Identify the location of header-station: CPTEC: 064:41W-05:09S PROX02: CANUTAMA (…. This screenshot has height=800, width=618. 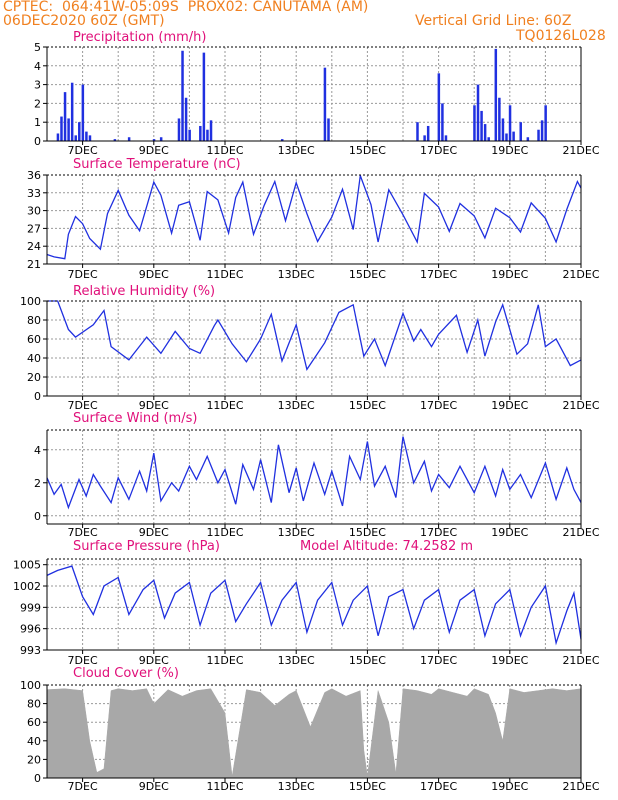
(186, 7).